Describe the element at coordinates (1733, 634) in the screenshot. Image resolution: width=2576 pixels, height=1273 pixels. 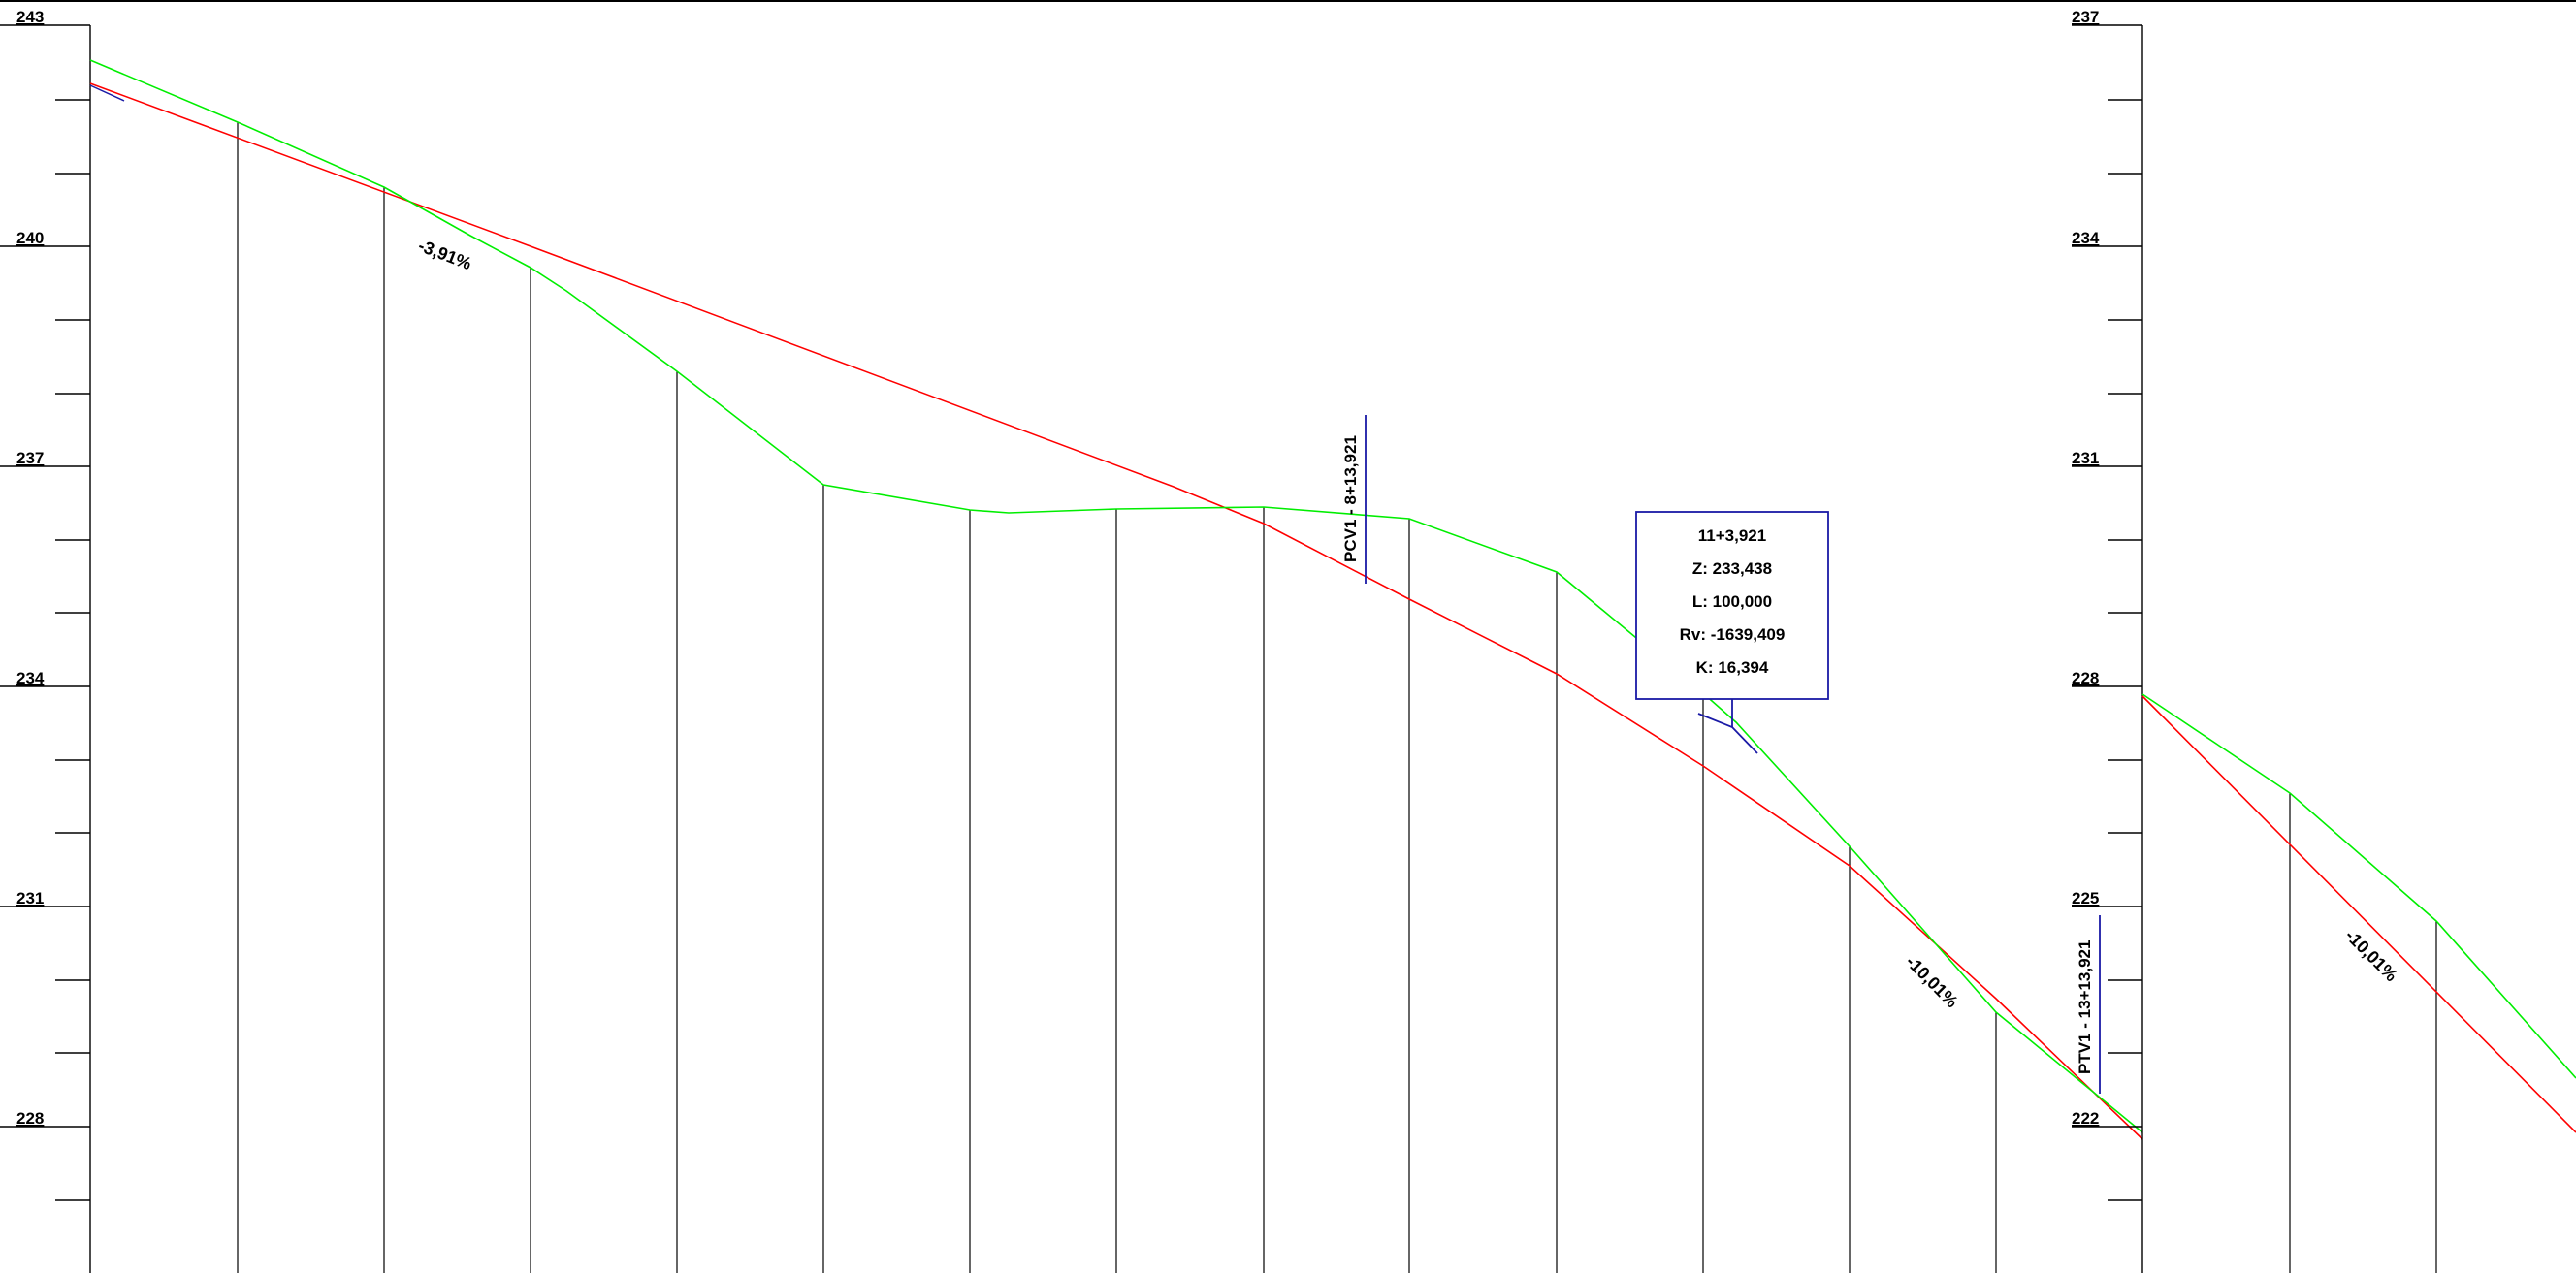
I see `piv-radius: Rv: -1639,409` at that location.